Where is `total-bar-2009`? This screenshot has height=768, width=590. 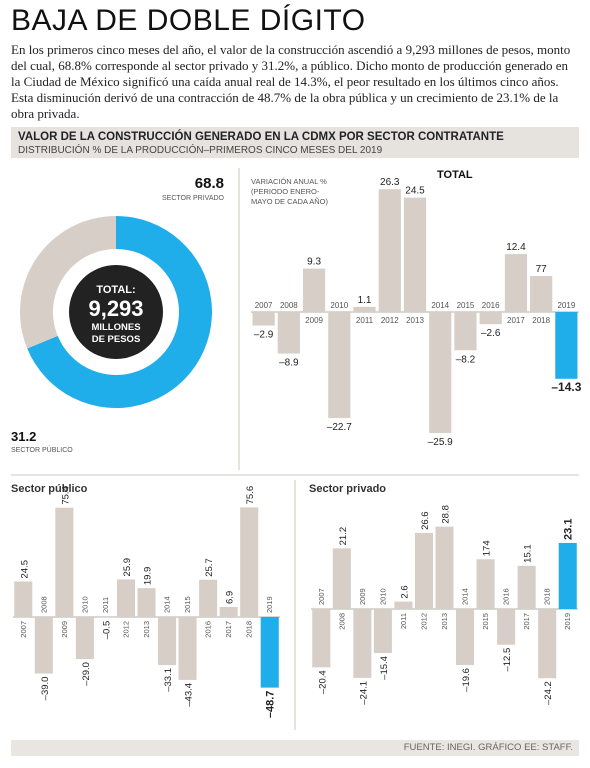
total-bar-2009 is located at coordinates (314, 290).